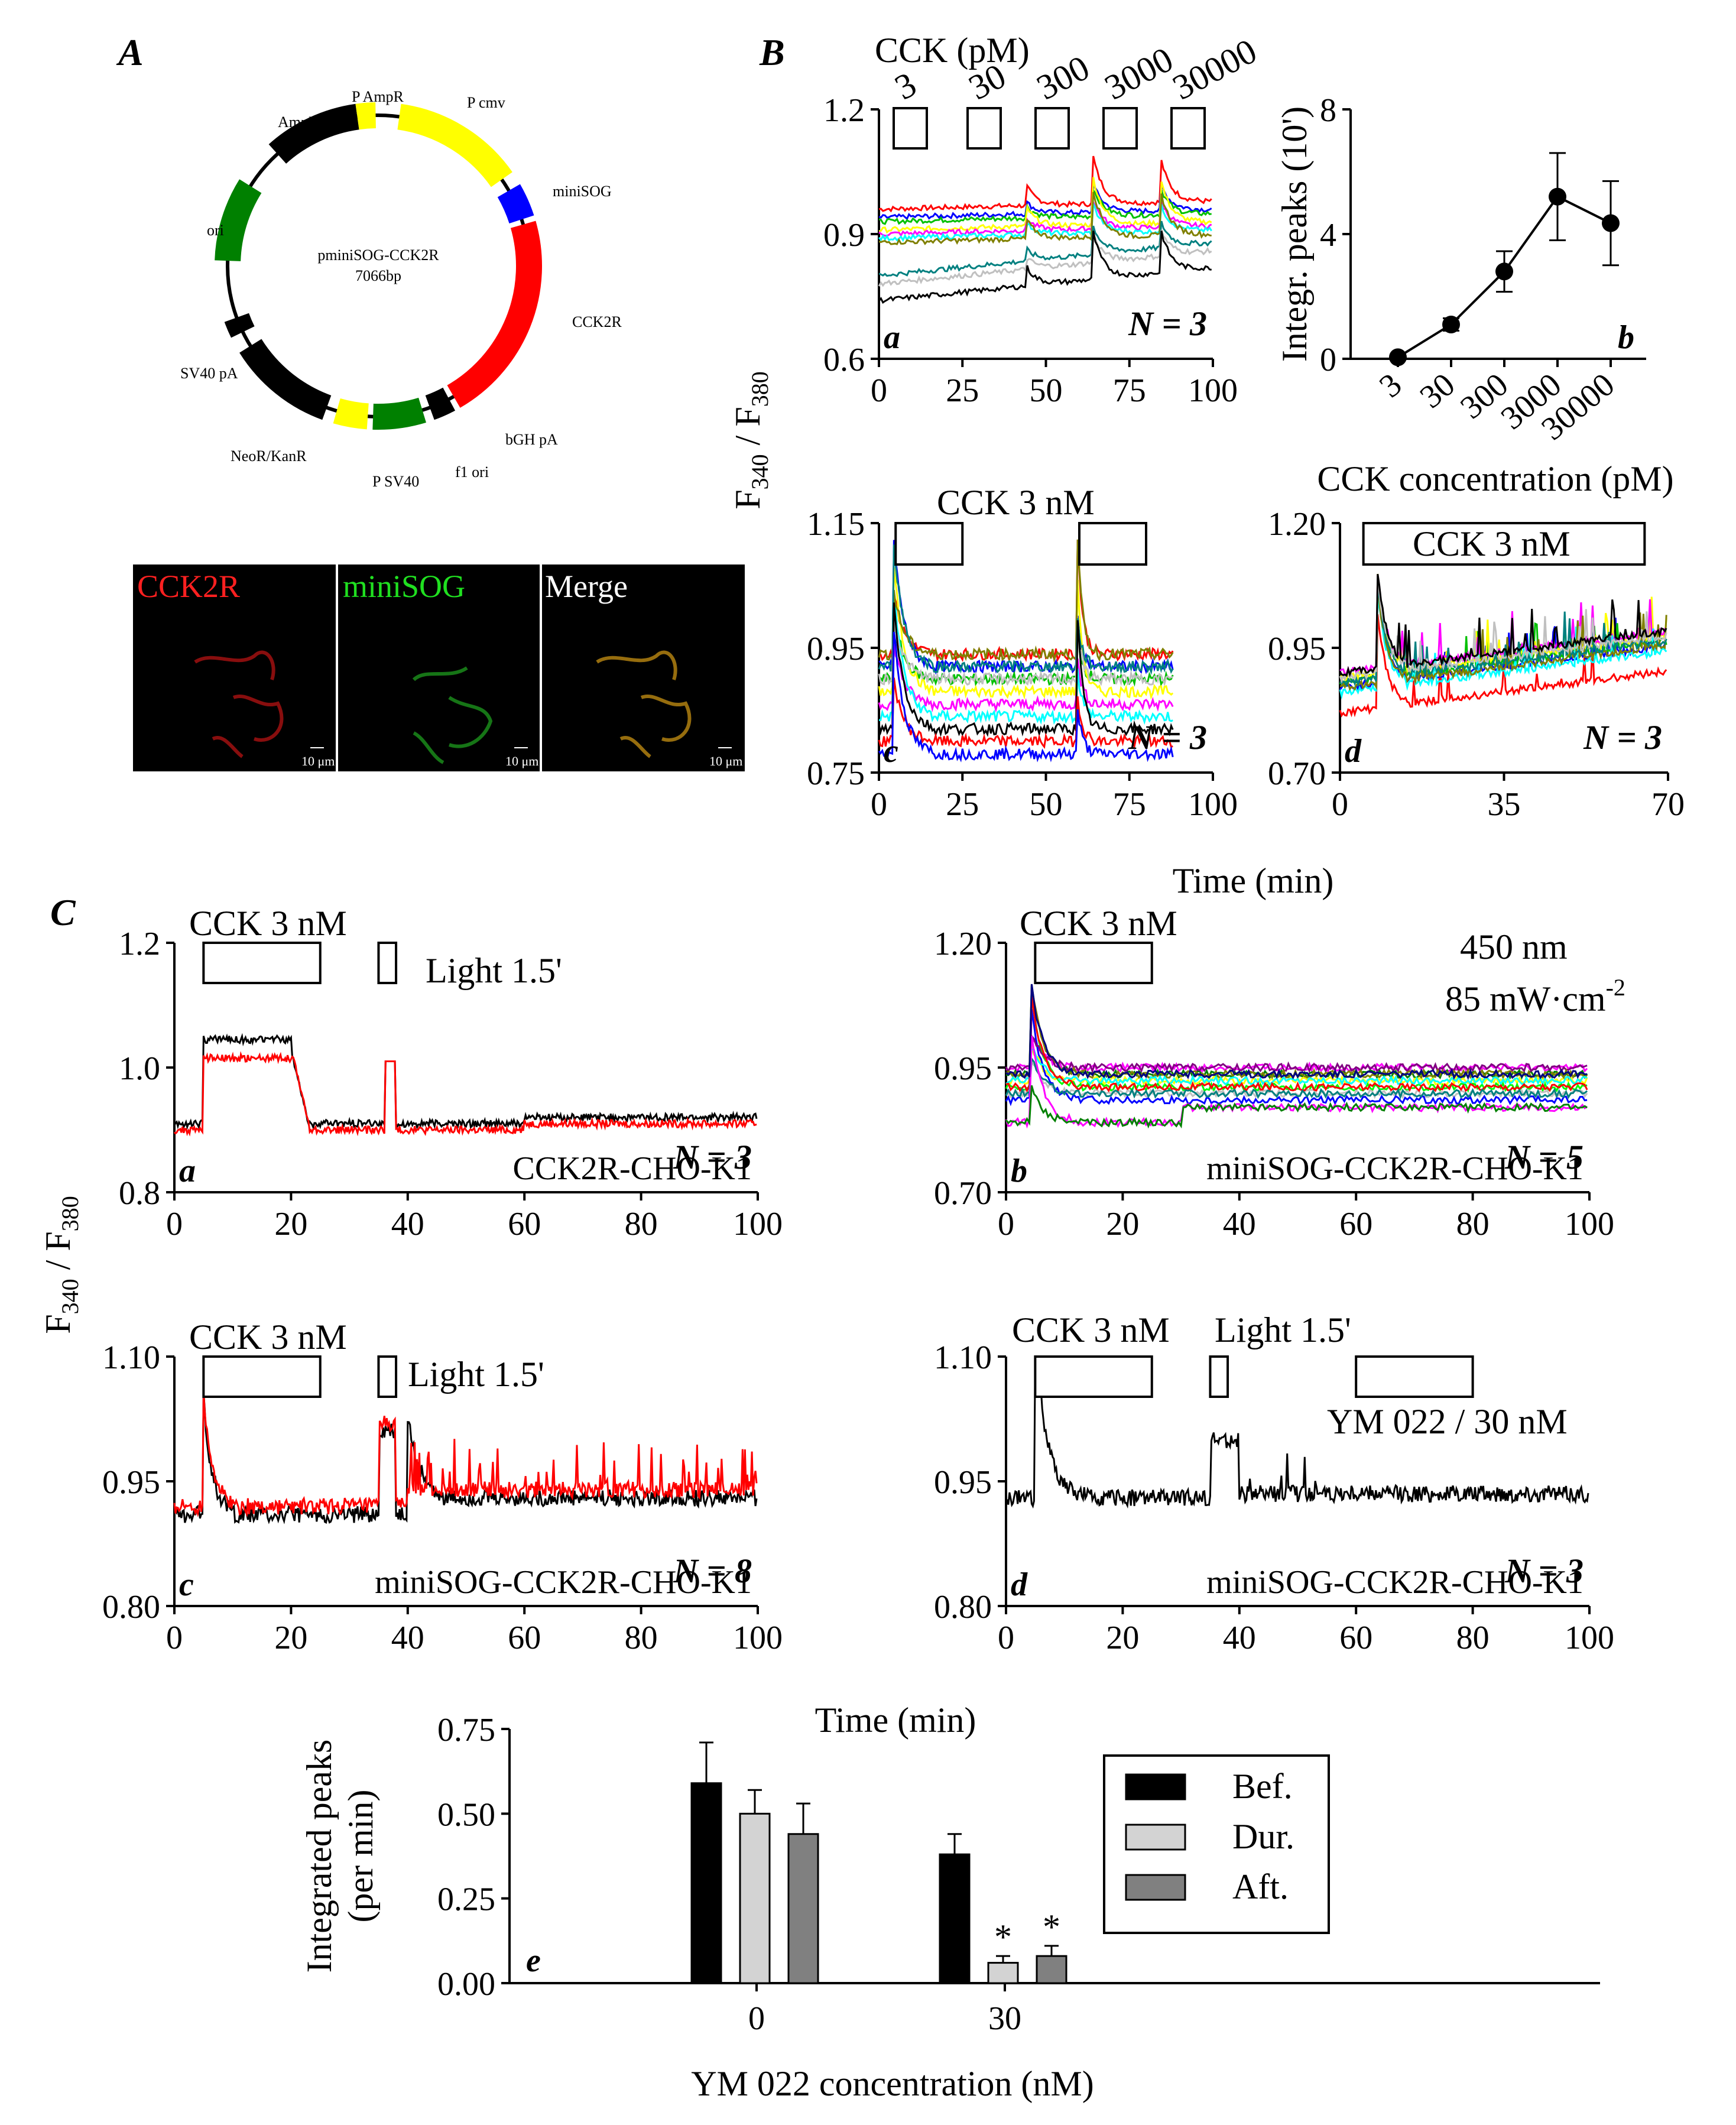  What do you see at coordinates (399, 413) in the screenshot?
I see `f1-ori-feature` at bounding box center [399, 413].